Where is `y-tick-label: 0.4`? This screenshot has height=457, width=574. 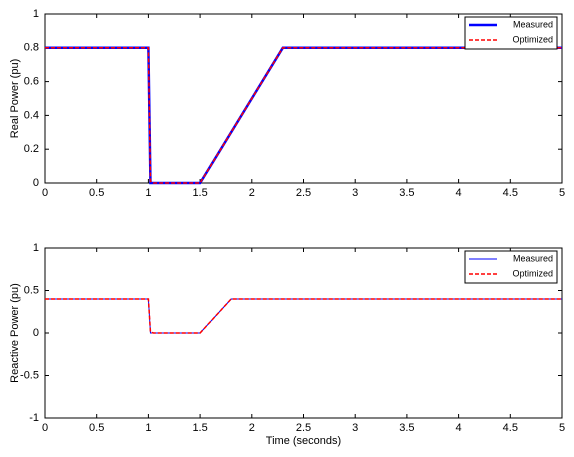
y-tick-label: 0.4 is located at coordinates (31, 115).